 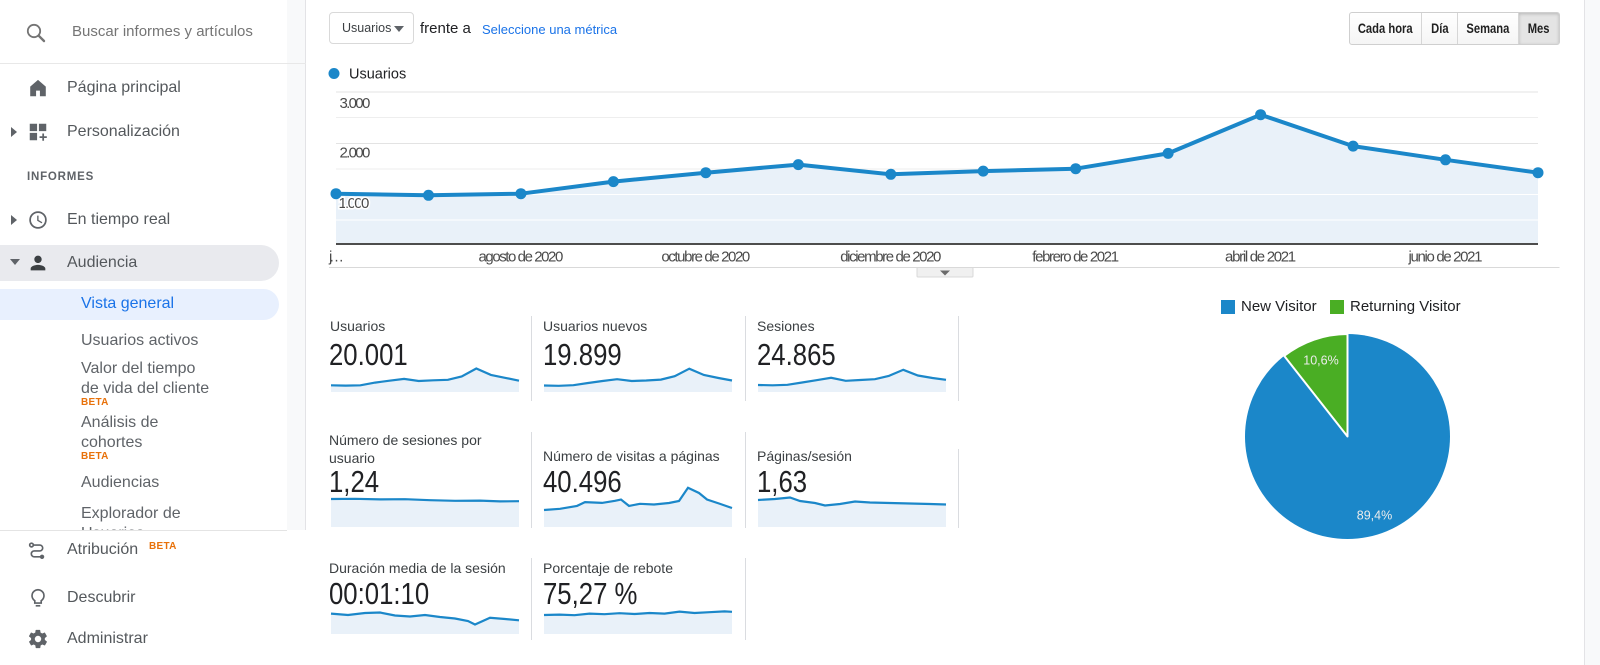 What do you see at coordinates (355, 152) in the screenshot?
I see `svg-text: 2.000` at bounding box center [355, 152].